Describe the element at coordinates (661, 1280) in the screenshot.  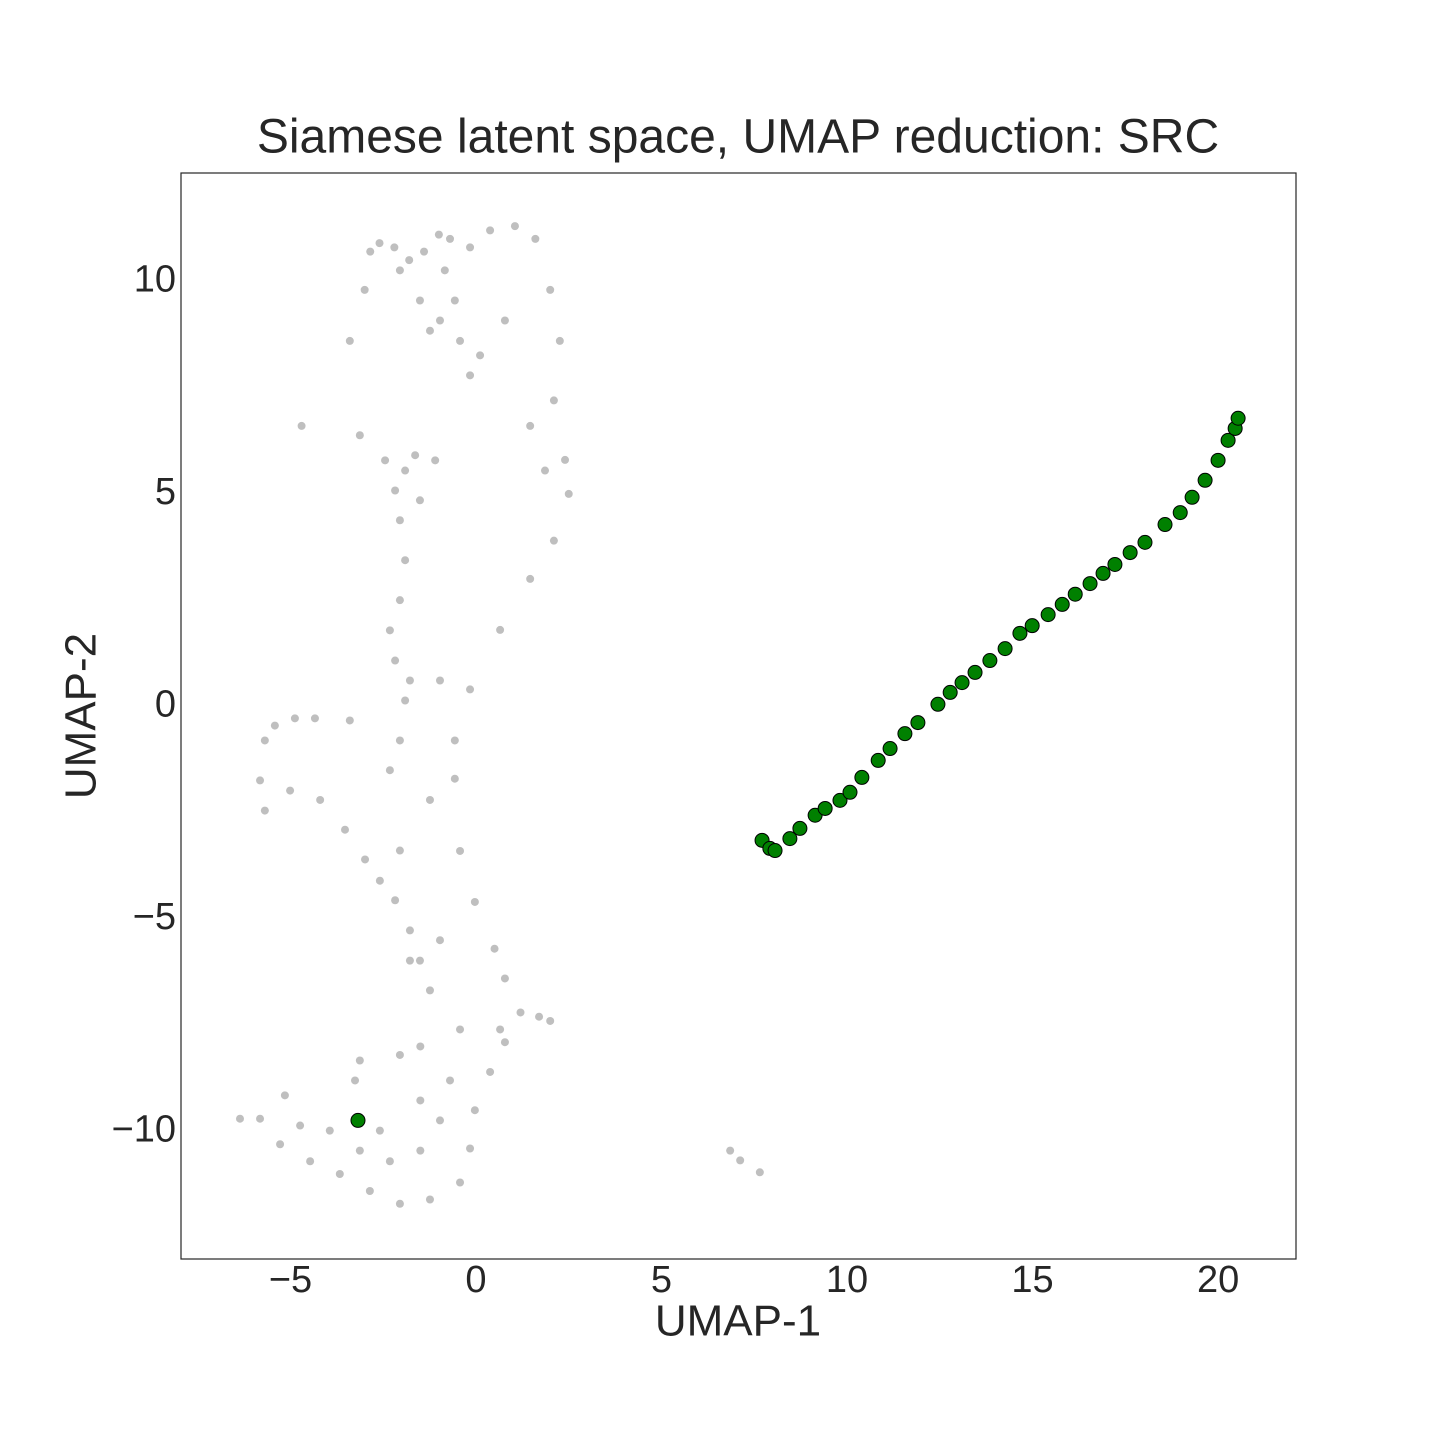
I see `x-tick-label: 5` at that location.